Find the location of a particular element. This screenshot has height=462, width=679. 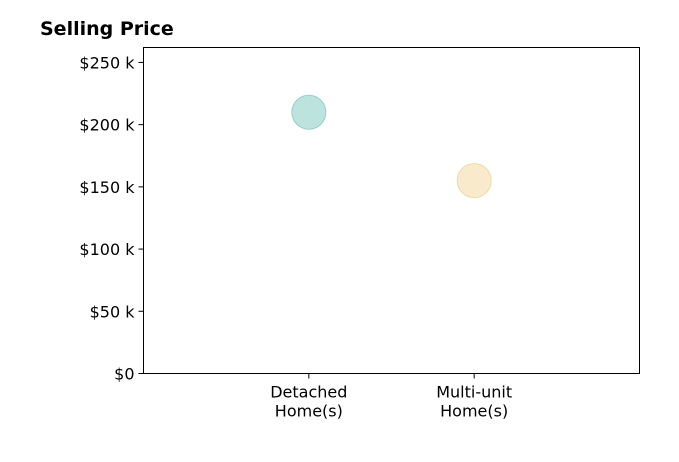

x-tick-label-line: Detached is located at coordinates (308, 392).